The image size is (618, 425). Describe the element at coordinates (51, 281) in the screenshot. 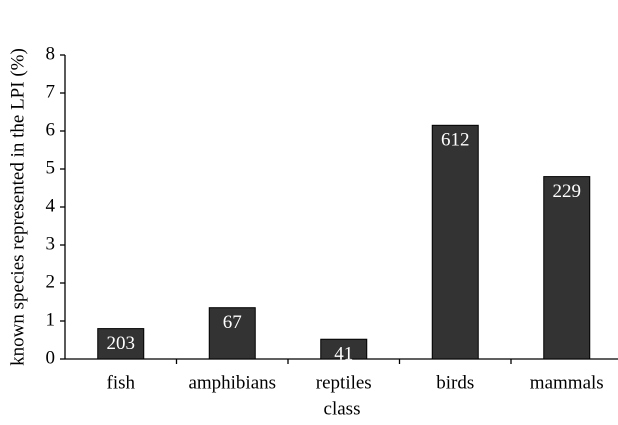

I see `y-tick-label: 2` at that location.